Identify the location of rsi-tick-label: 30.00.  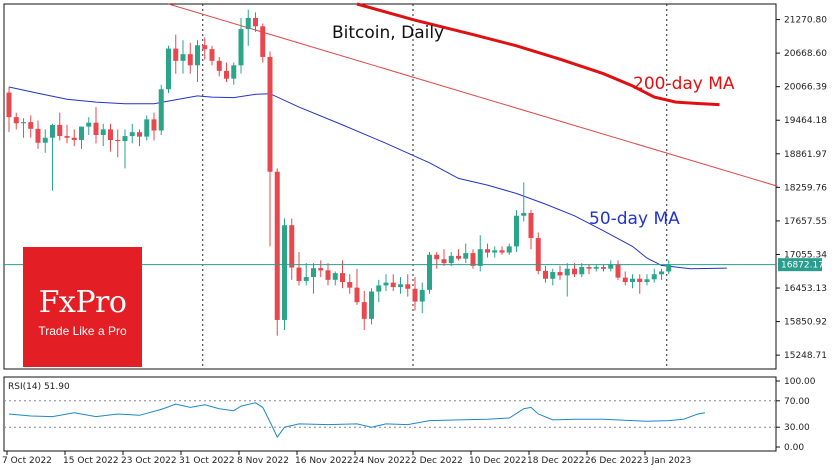
(797, 428).